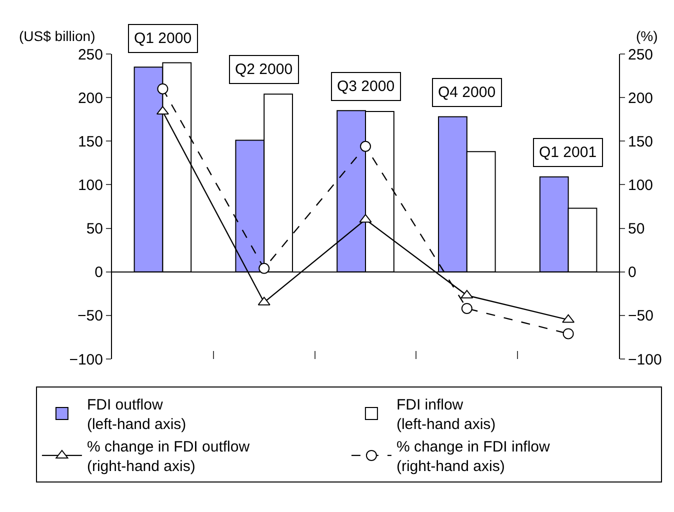  Describe the element at coordinates (636, 229) in the screenshot. I see `y2-tick-label: 50` at that location.